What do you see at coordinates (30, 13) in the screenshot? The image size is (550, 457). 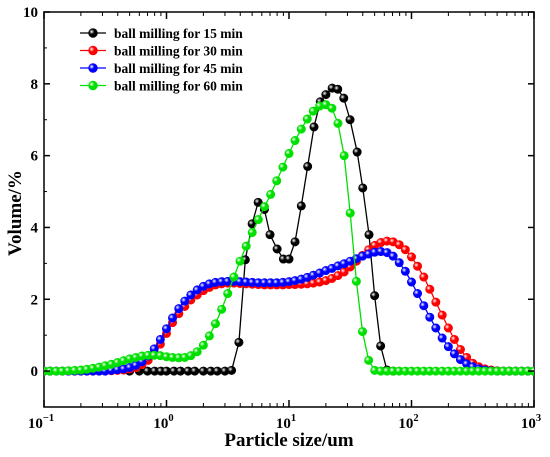 I see `y-tick-label: 10` at bounding box center [30, 13].